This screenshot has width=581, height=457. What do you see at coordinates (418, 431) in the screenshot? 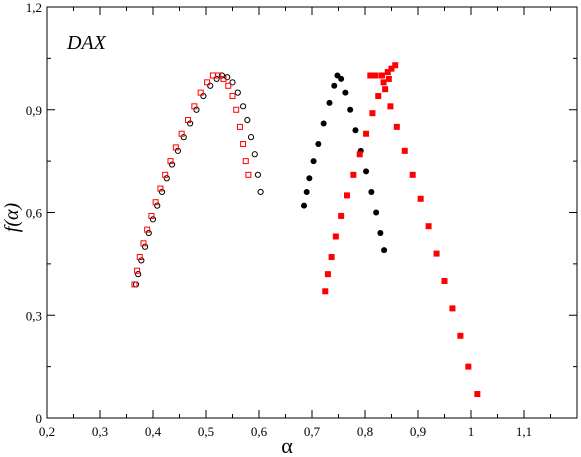
I see `x-tick-label: 0,9` at bounding box center [418, 431].